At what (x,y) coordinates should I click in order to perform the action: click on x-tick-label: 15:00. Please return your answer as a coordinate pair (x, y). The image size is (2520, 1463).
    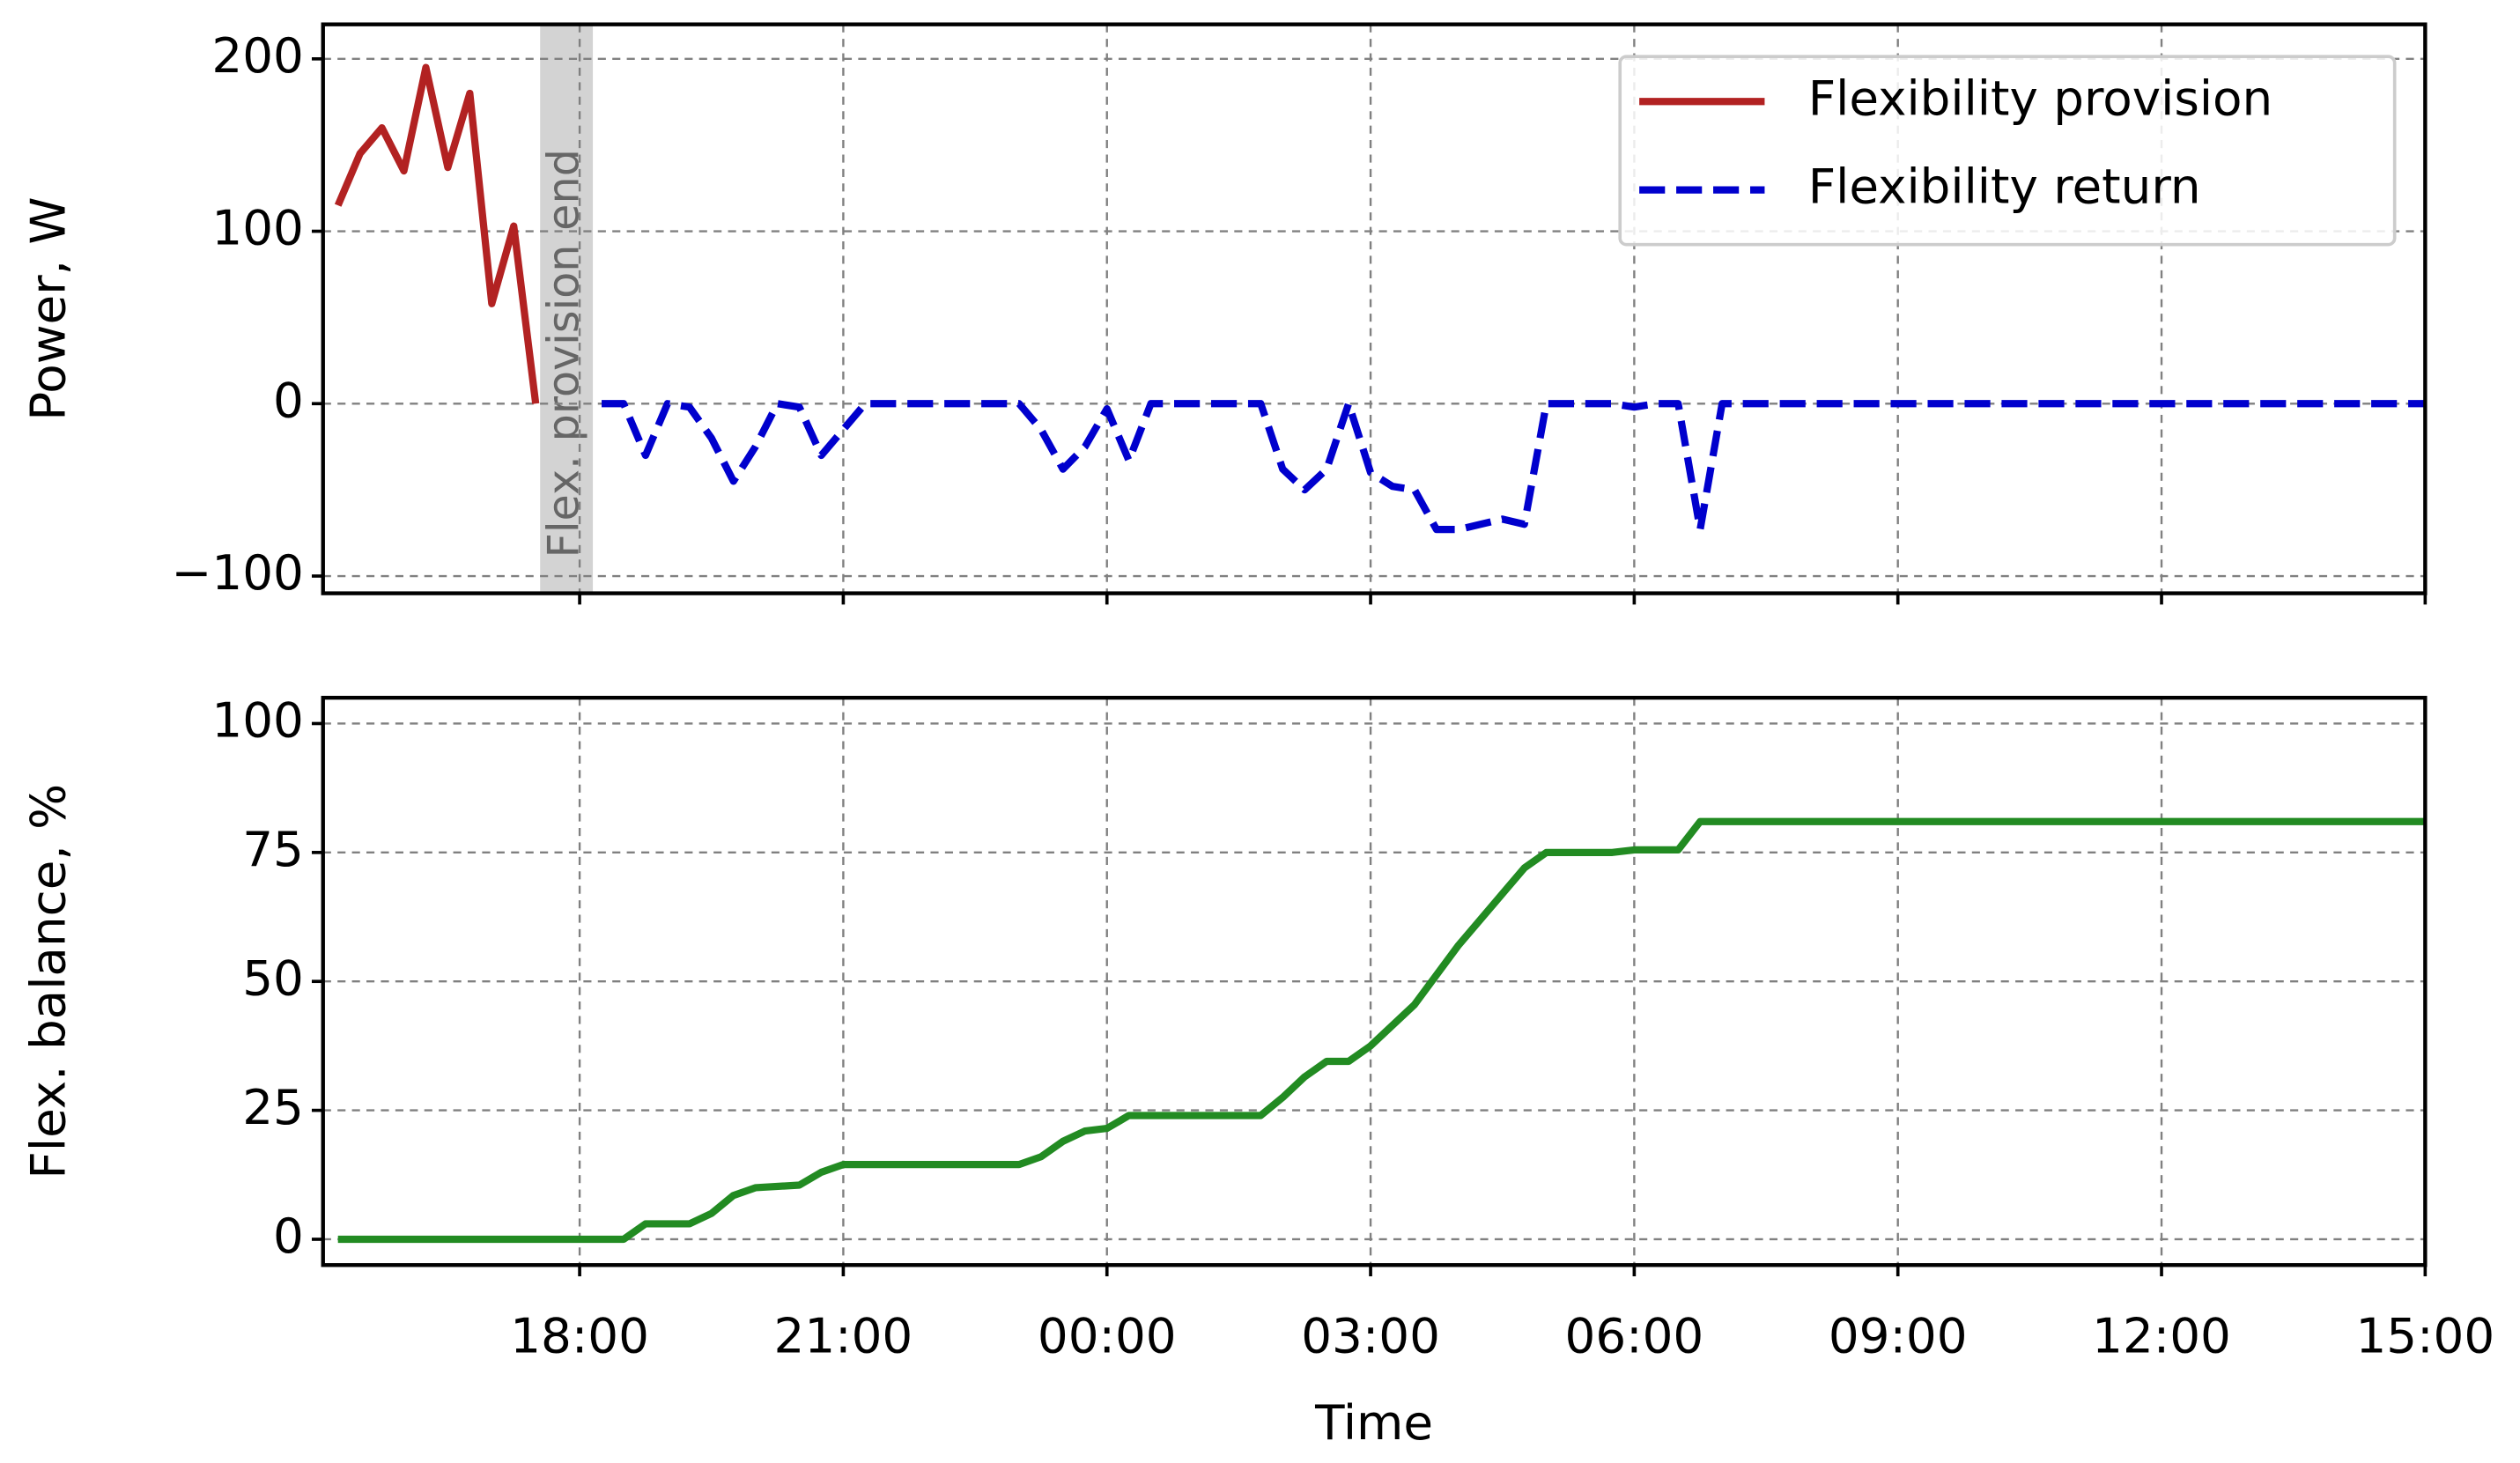
    Looking at the image, I should click on (2424, 1335).